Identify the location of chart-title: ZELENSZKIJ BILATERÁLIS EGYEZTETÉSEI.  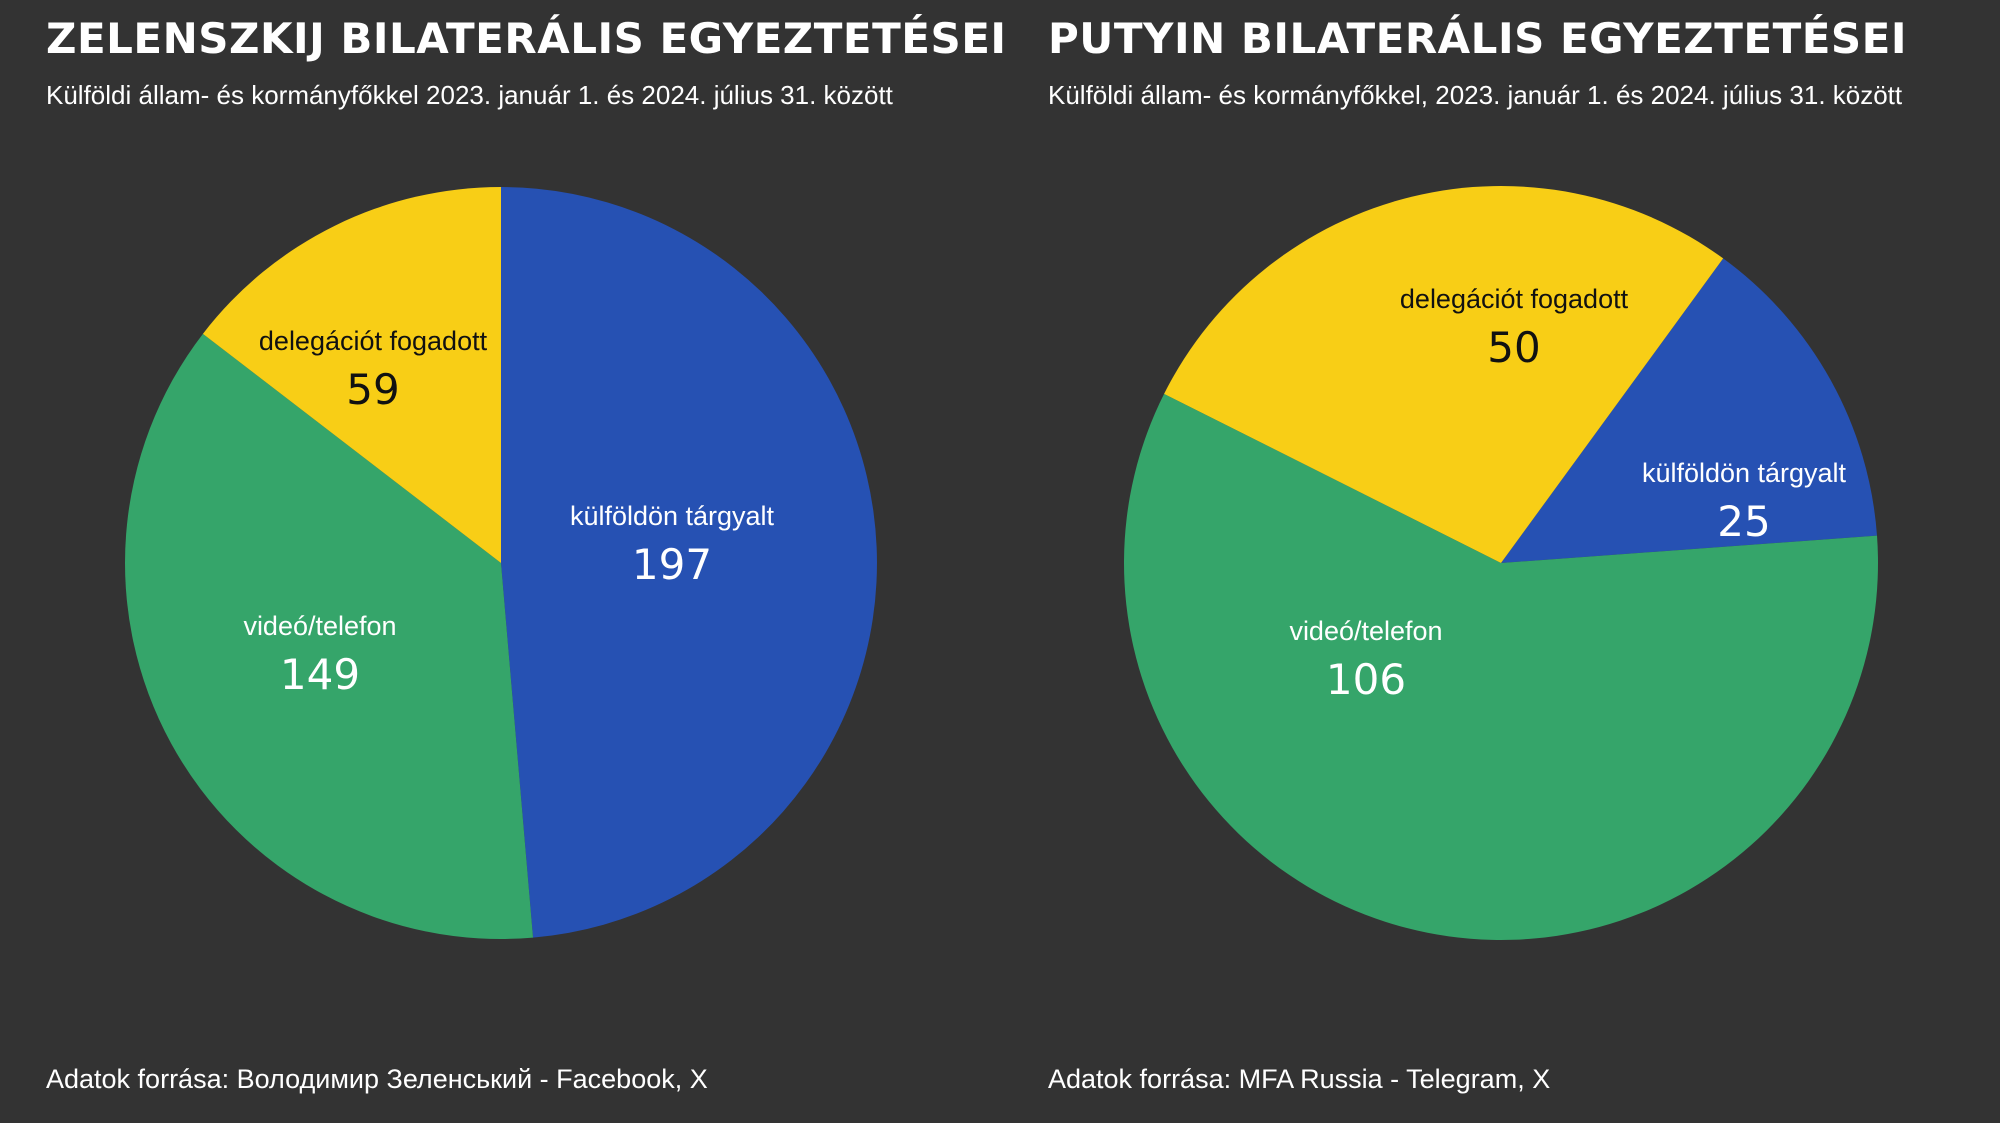
(526, 38).